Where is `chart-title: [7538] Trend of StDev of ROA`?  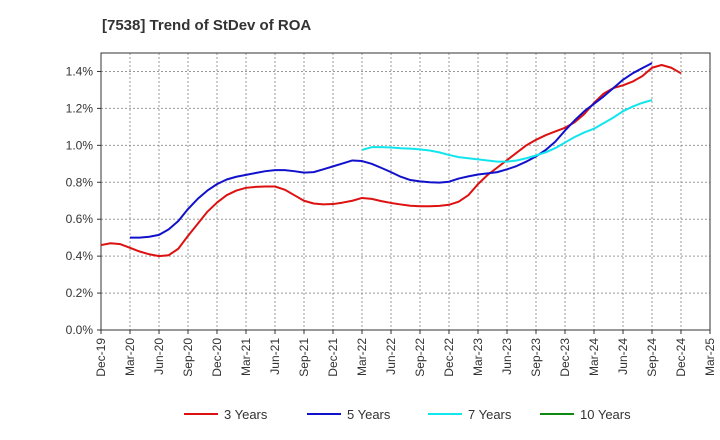 chart-title: [7538] Trend of StDev of ROA is located at coordinates (206, 25).